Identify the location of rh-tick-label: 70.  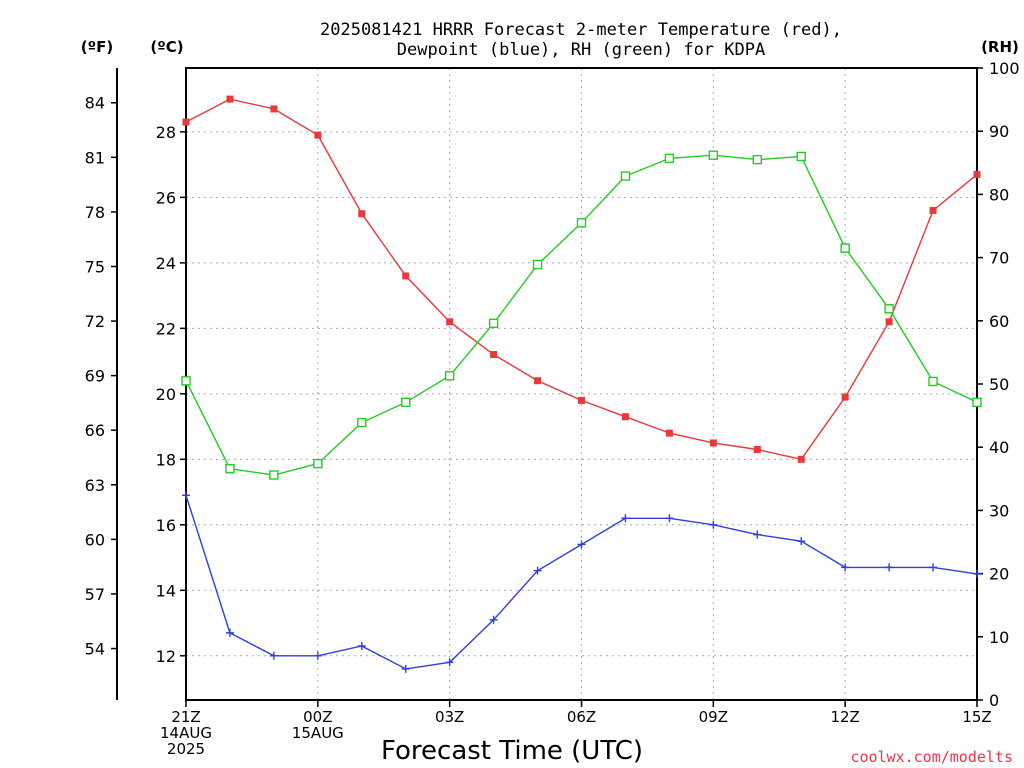
(999, 258).